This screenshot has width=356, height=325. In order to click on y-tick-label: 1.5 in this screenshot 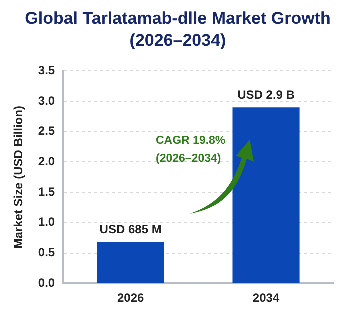, I will do `click(47, 191)`.